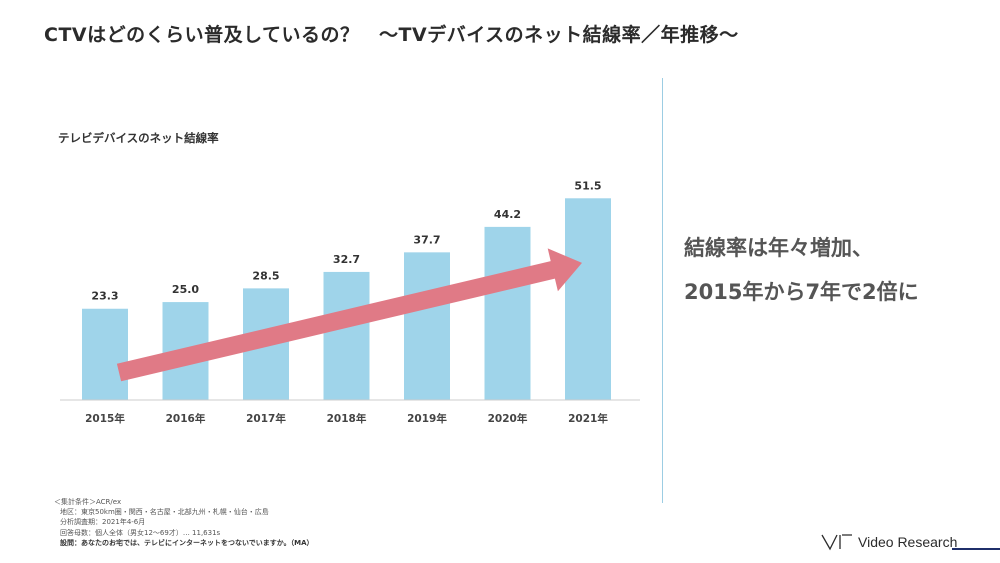  Describe the element at coordinates (908, 542) in the screenshot. I see `logo-text: Video Research` at that location.